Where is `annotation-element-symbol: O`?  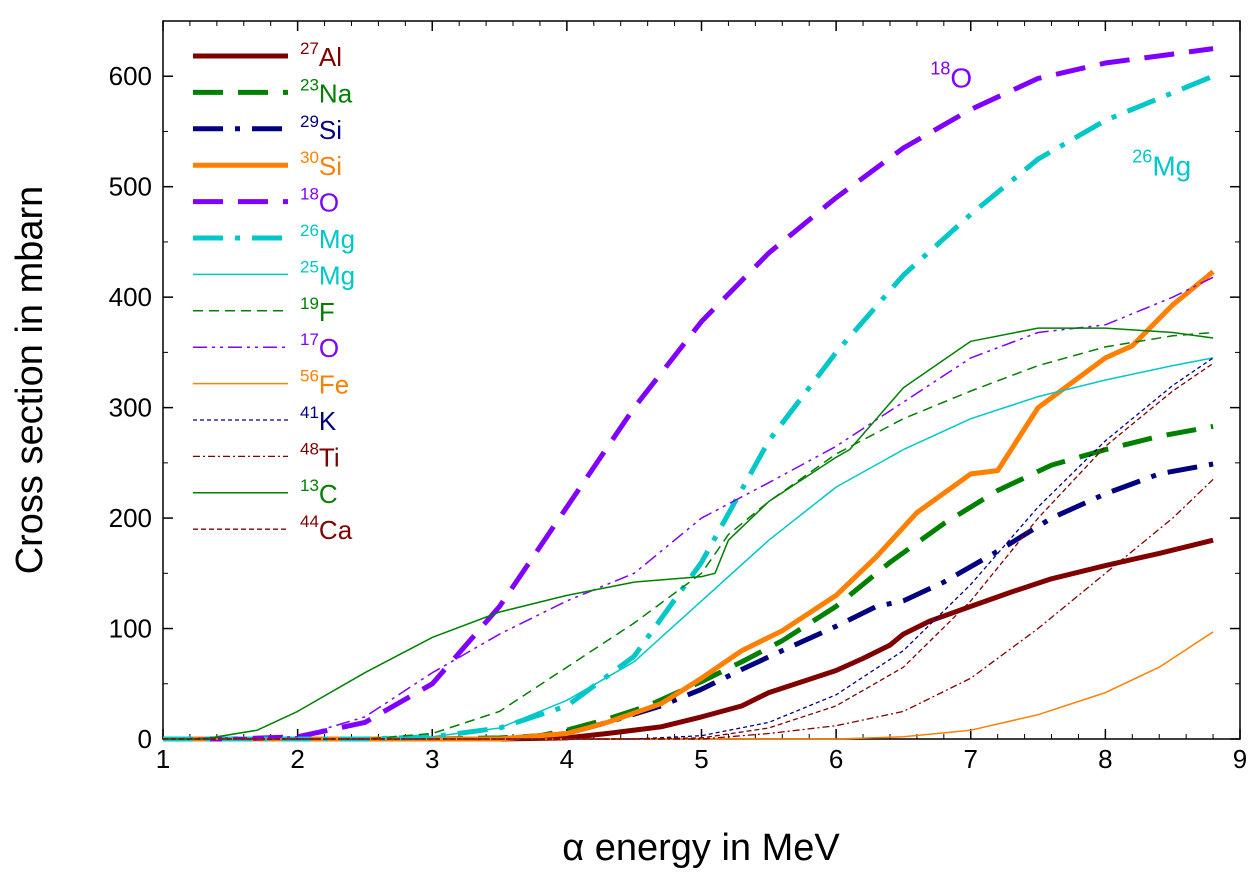
annotation-element-symbol: O is located at coordinates (961, 77).